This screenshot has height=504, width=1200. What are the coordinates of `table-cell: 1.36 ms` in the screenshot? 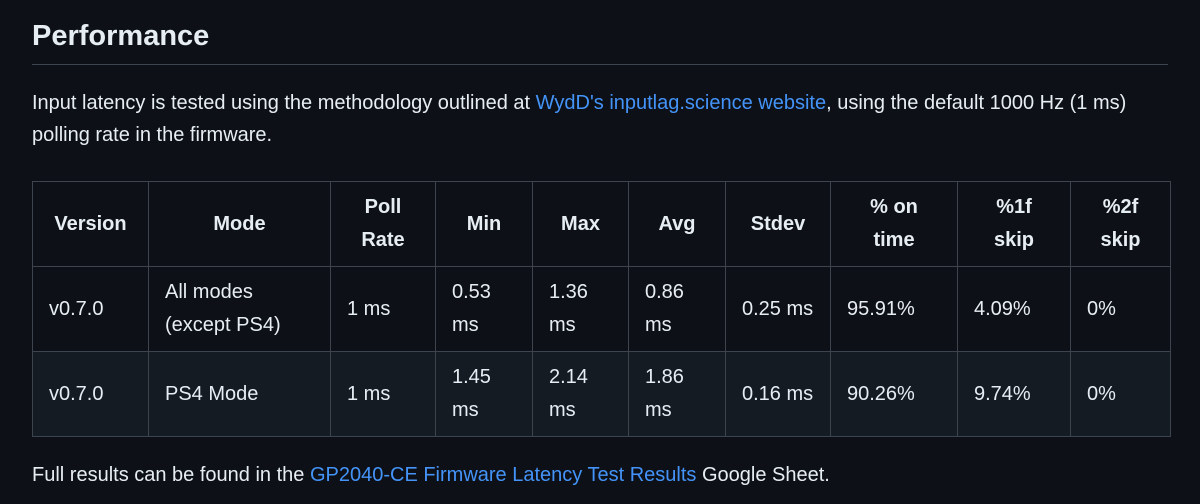 It's located at (580, 309).